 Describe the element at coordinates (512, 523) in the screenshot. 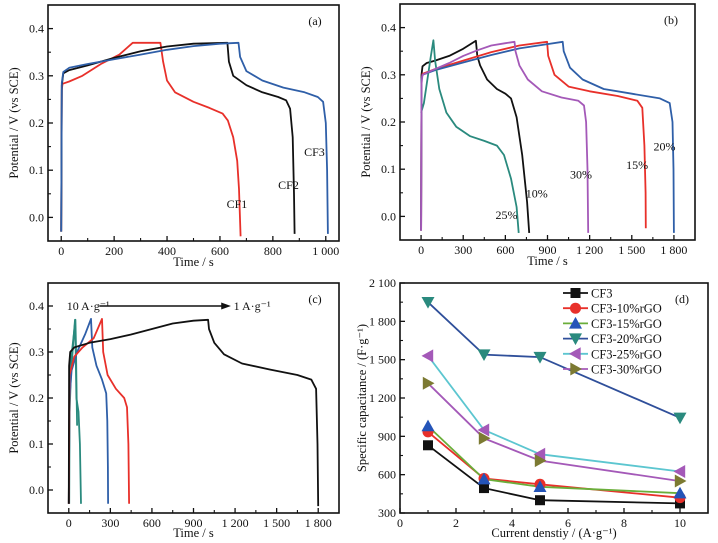

I see `x-tick-label: 4` at that location.